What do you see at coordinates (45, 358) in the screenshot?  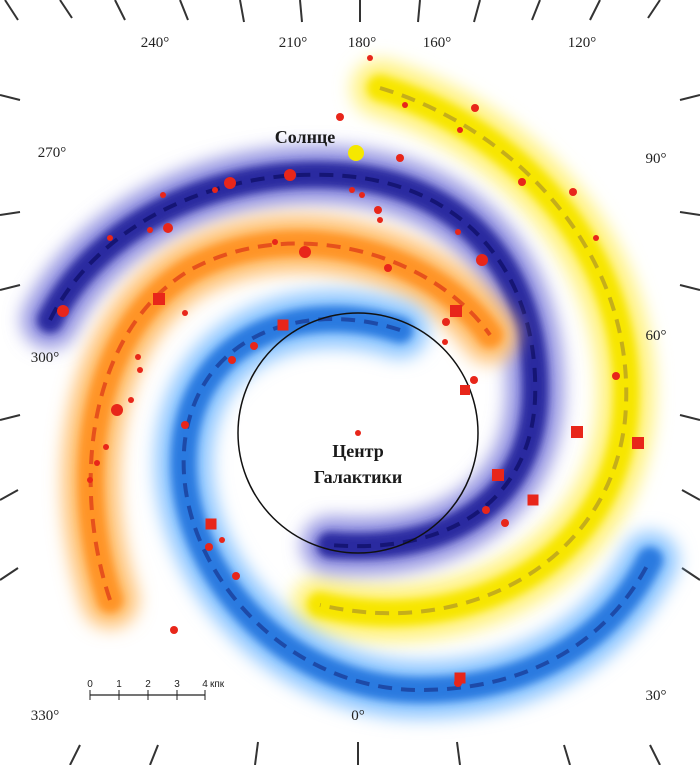 I see `angle-label: 300°` at bounding box center [45, 358].